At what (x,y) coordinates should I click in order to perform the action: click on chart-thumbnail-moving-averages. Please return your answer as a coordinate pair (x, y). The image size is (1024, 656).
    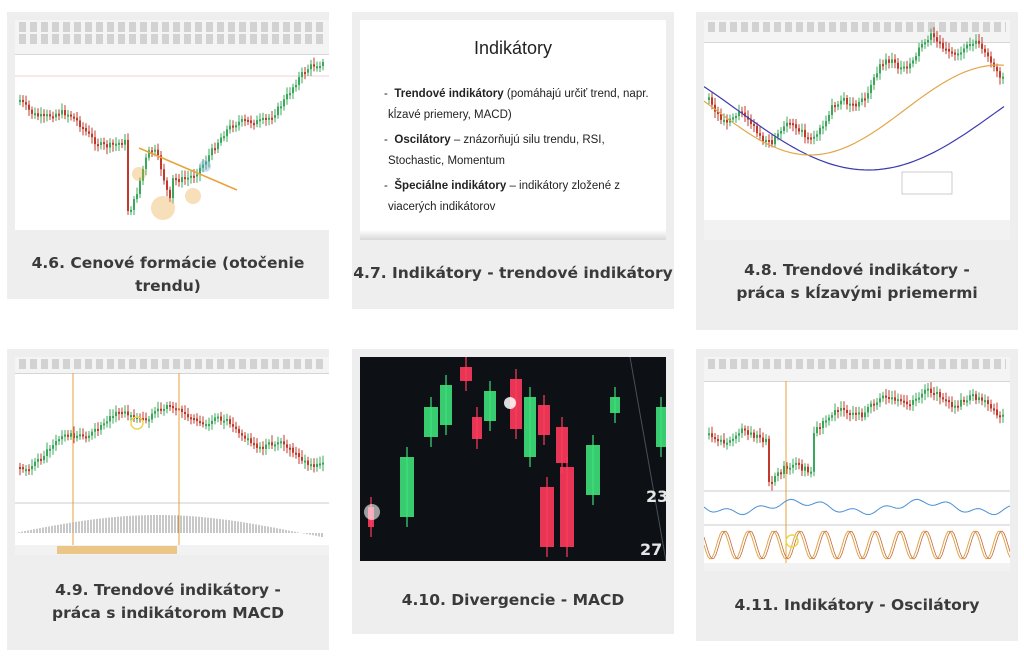
    Looking at the image, I should click on (857, 130).